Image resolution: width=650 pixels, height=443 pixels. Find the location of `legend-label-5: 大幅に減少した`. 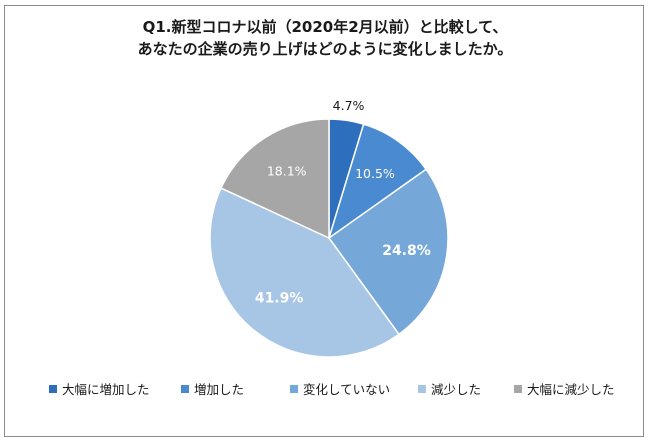

legend-label-5: 大幅に減少した is located at coordinates (571, 389).